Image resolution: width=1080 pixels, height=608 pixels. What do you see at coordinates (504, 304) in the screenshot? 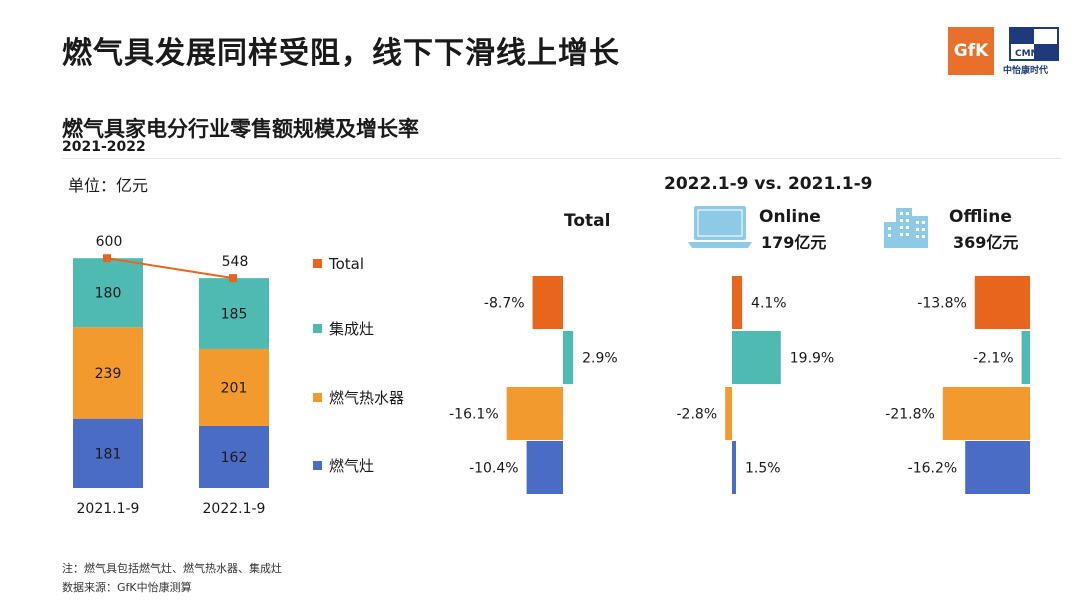
I see `growth-value-label: -8.7%` at bounding box center [504, 304].